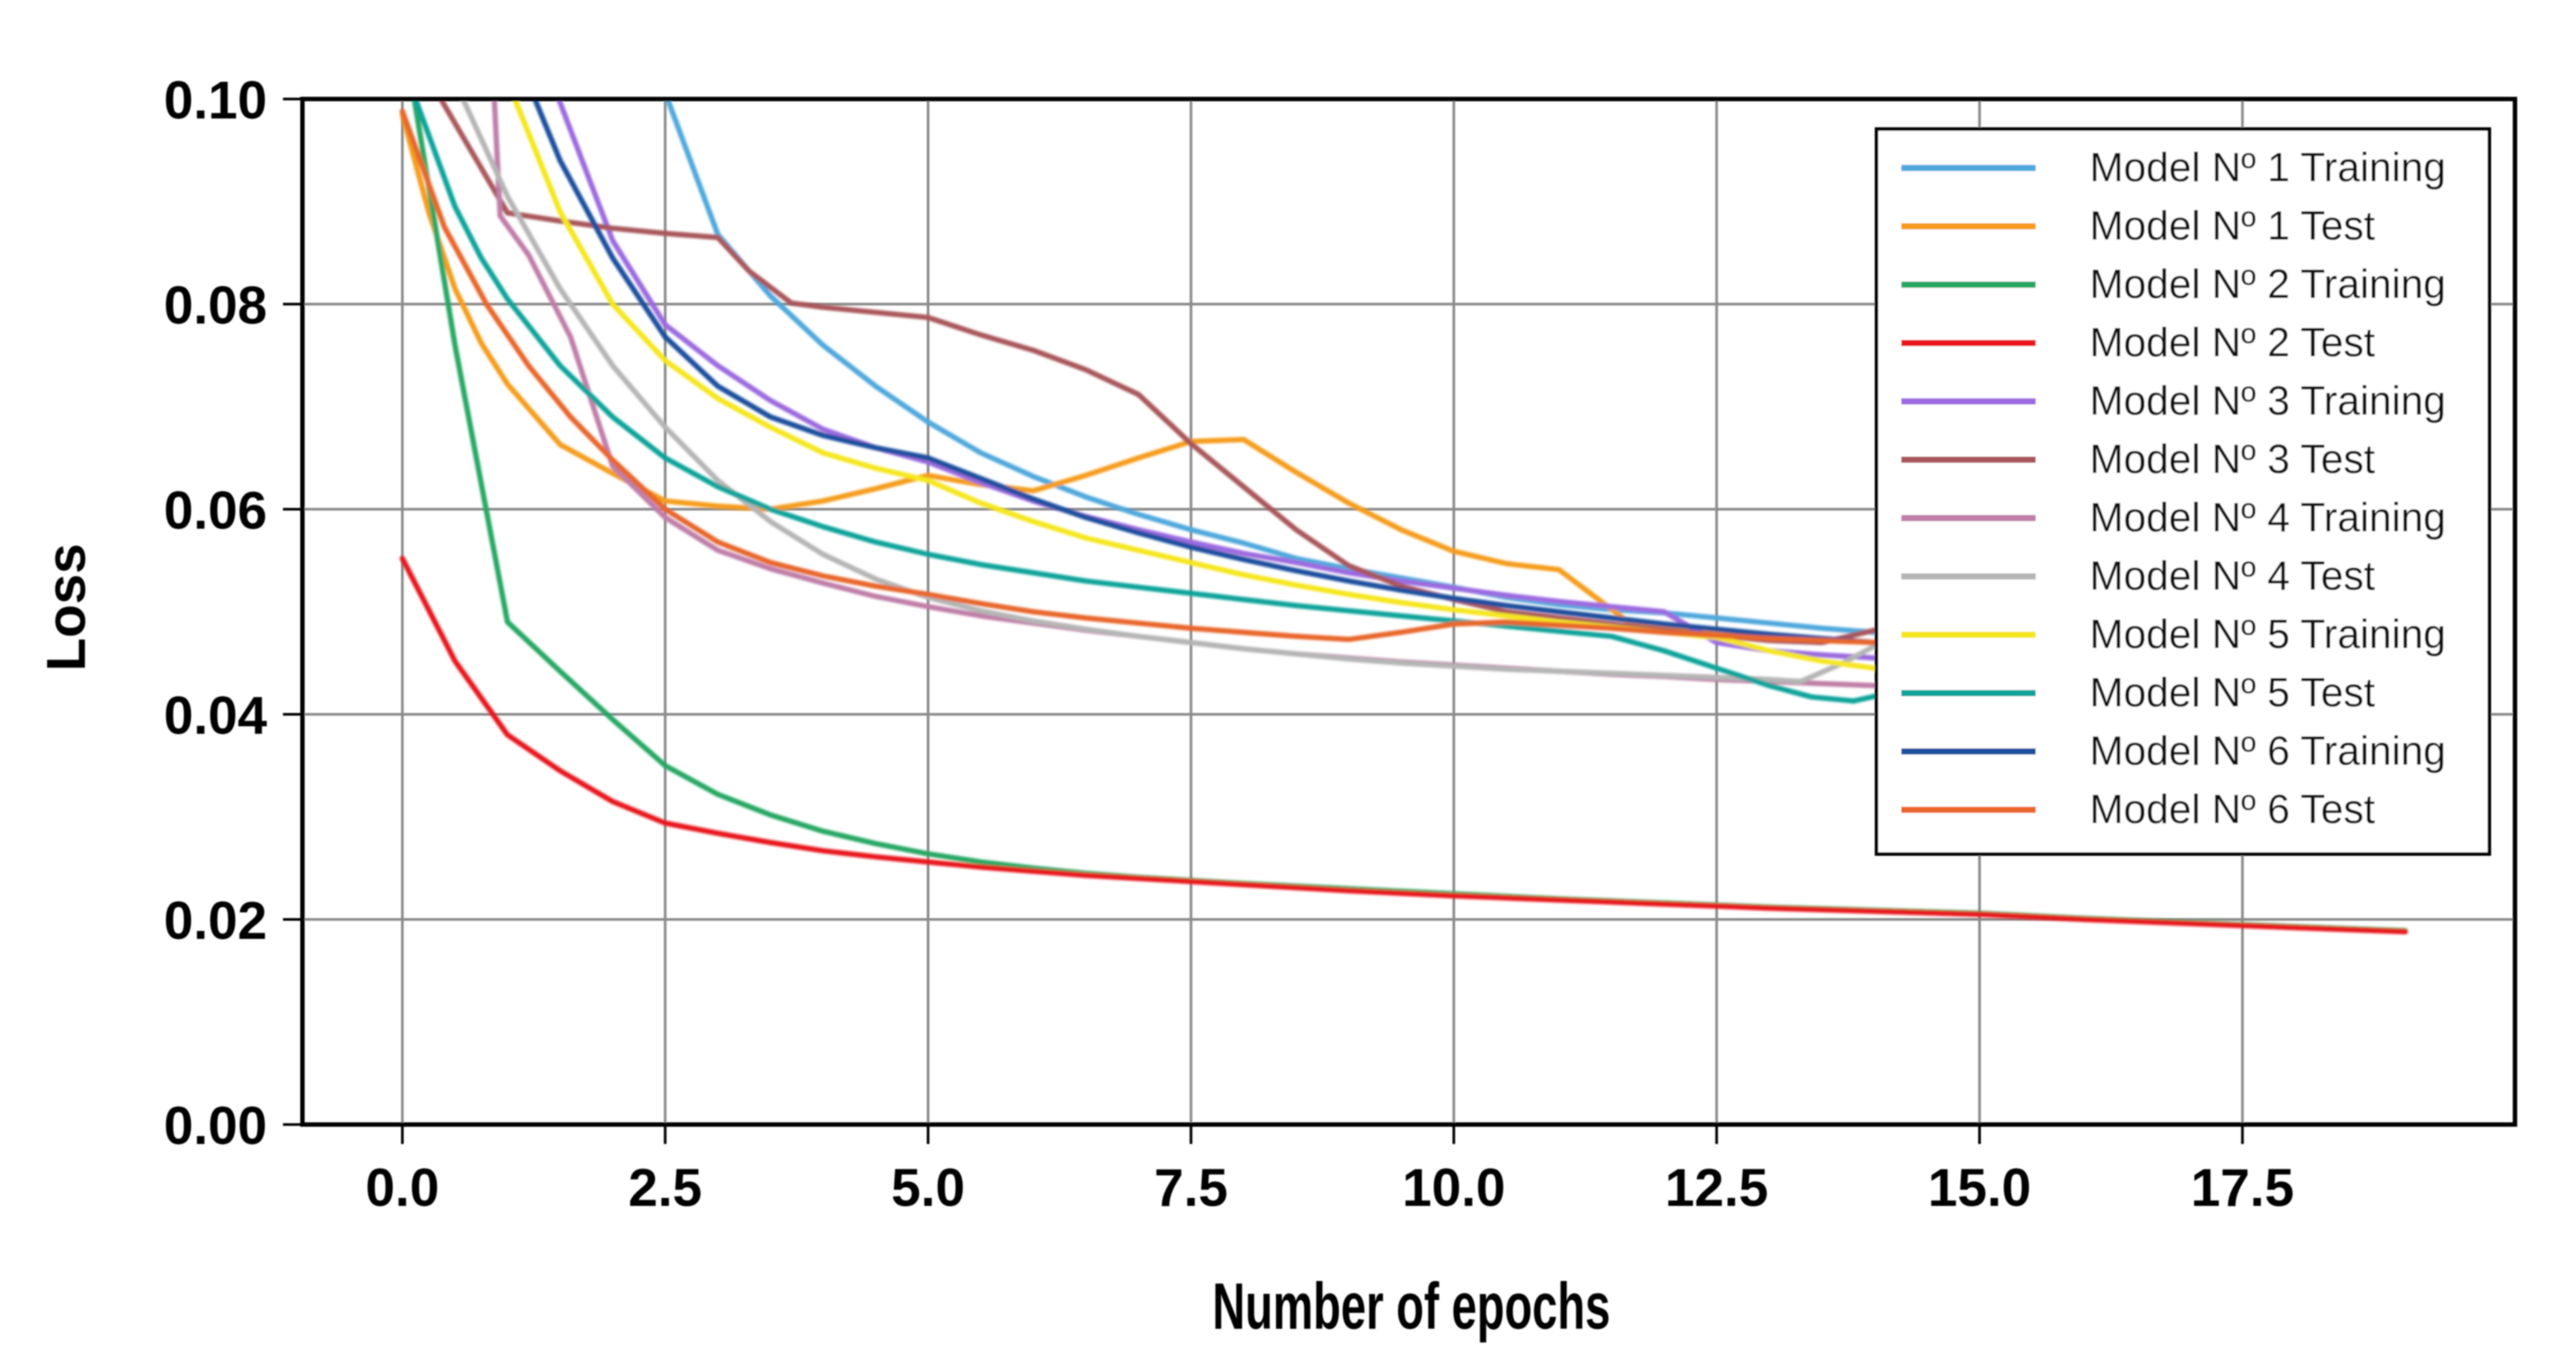 Image resolution: width=2576 pixels, height=1365 pixels. What do you see at coordinates (2268, 167) in the screenshot?
I see `svg-text: Model Nº 1 Training` at bounding box center [2268, 167].